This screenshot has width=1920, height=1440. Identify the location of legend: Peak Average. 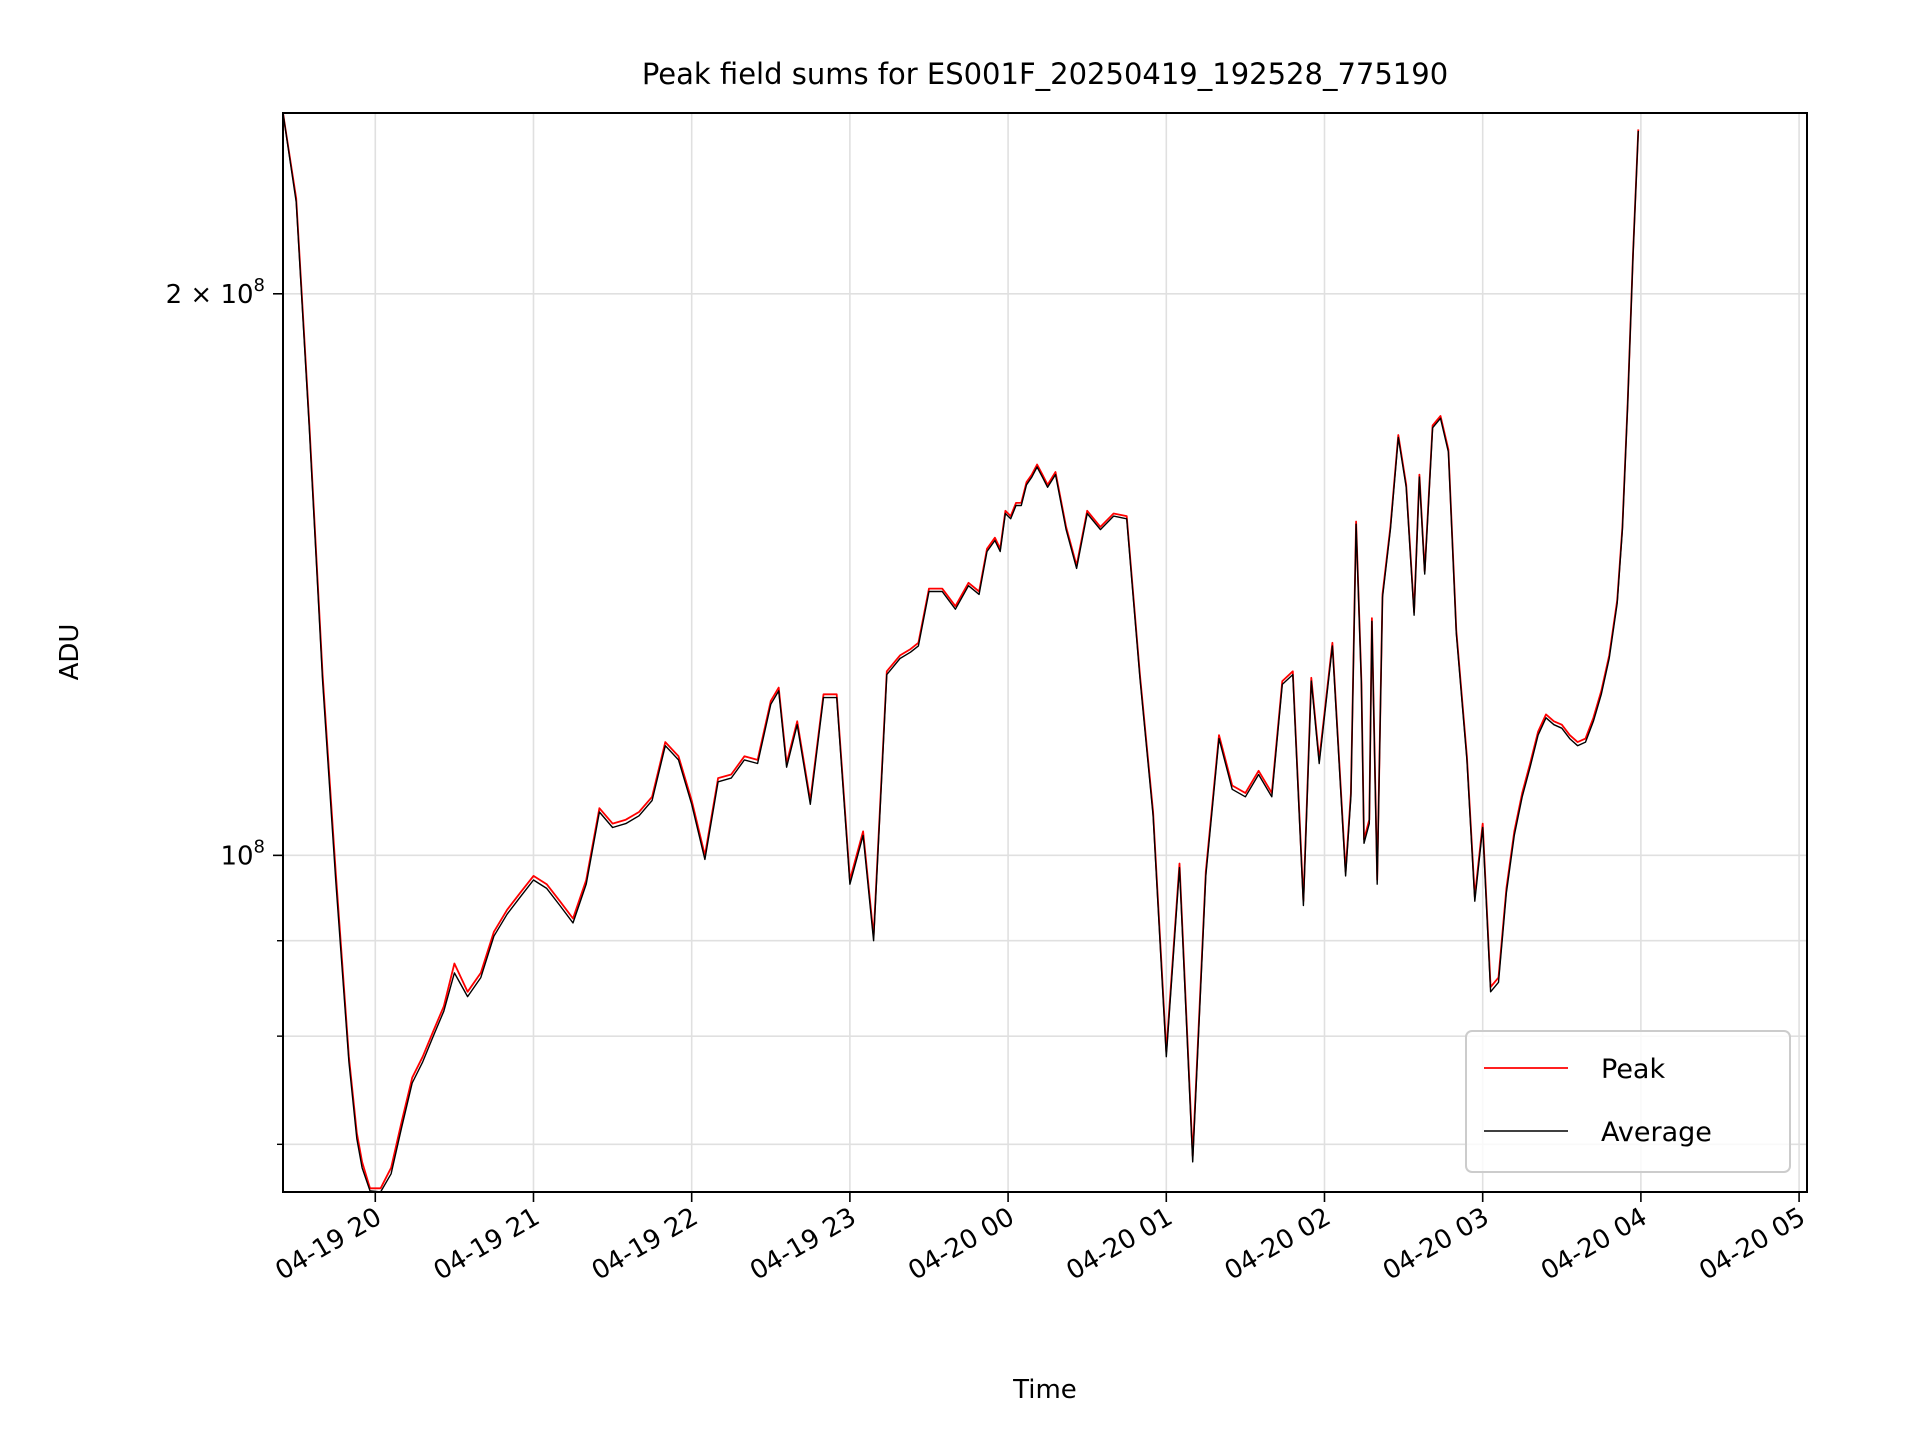
(1628, 1101).